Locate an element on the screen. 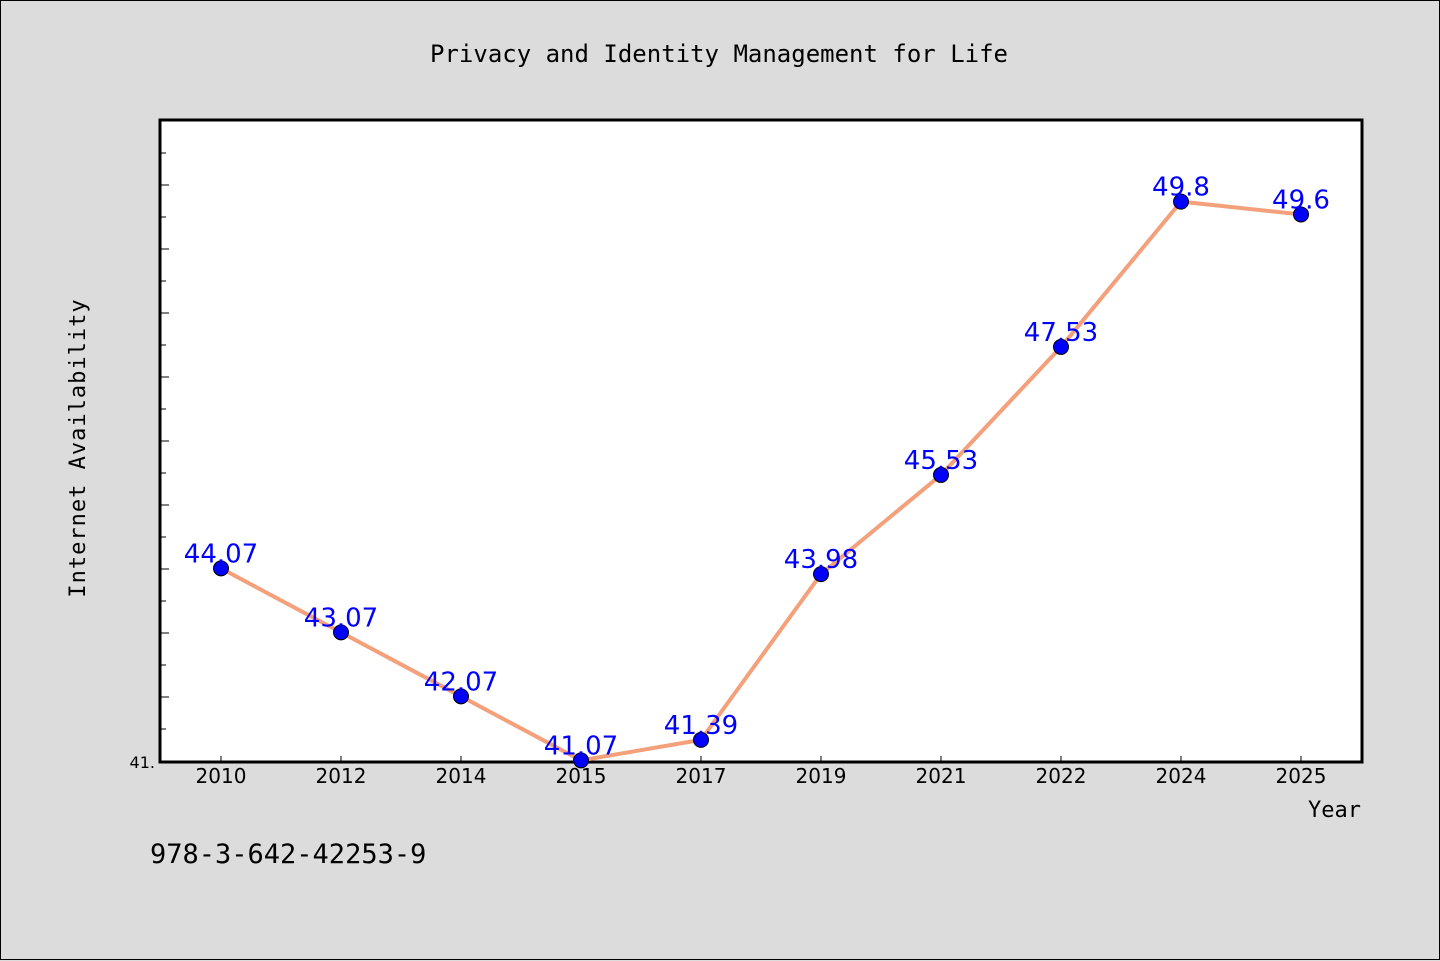  x-tick-label: 2010 is located at coordinates (221, 776).